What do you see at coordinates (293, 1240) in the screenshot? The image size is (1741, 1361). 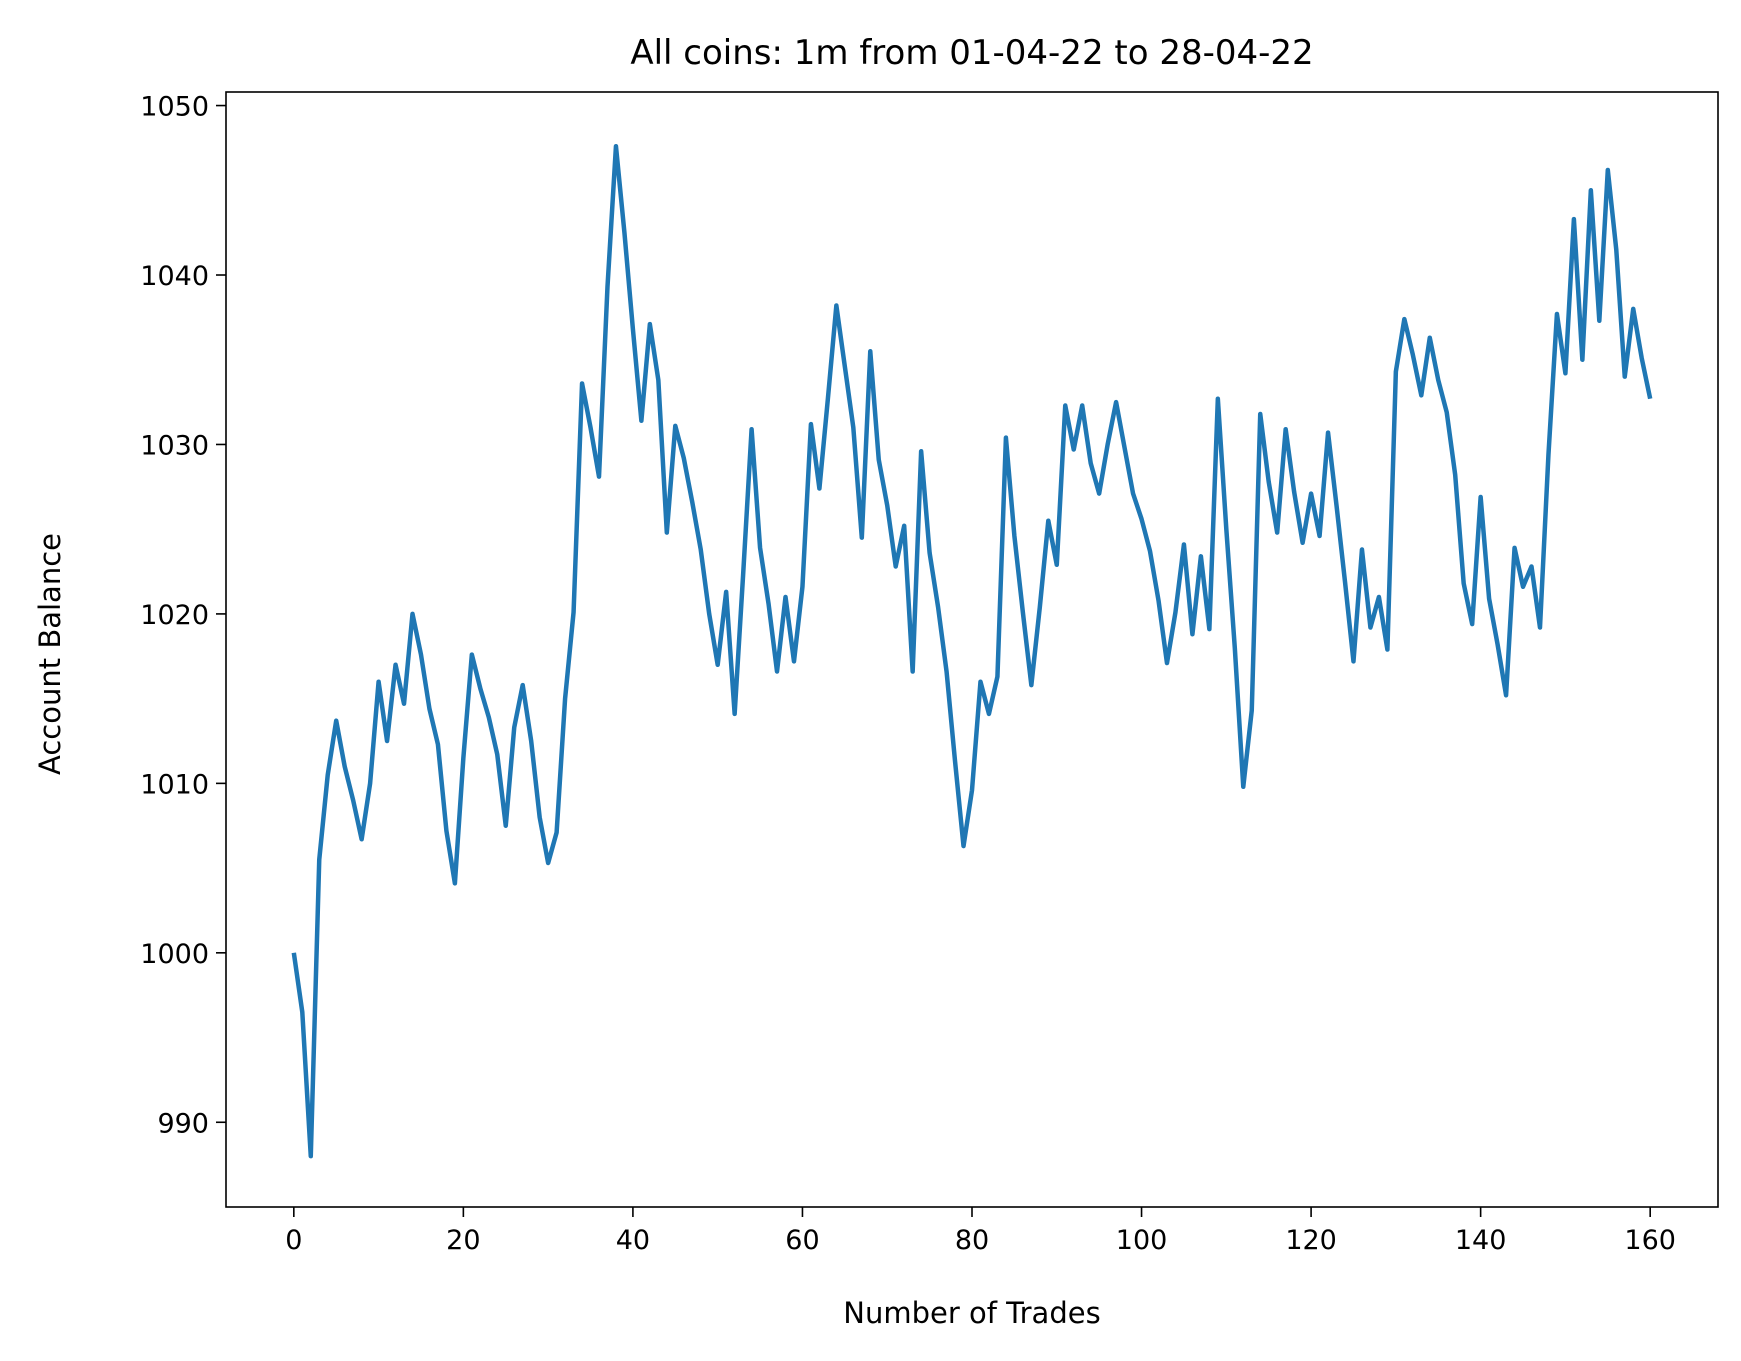 I see `x-tick-label: 0` at bounding box center [293, 1240].